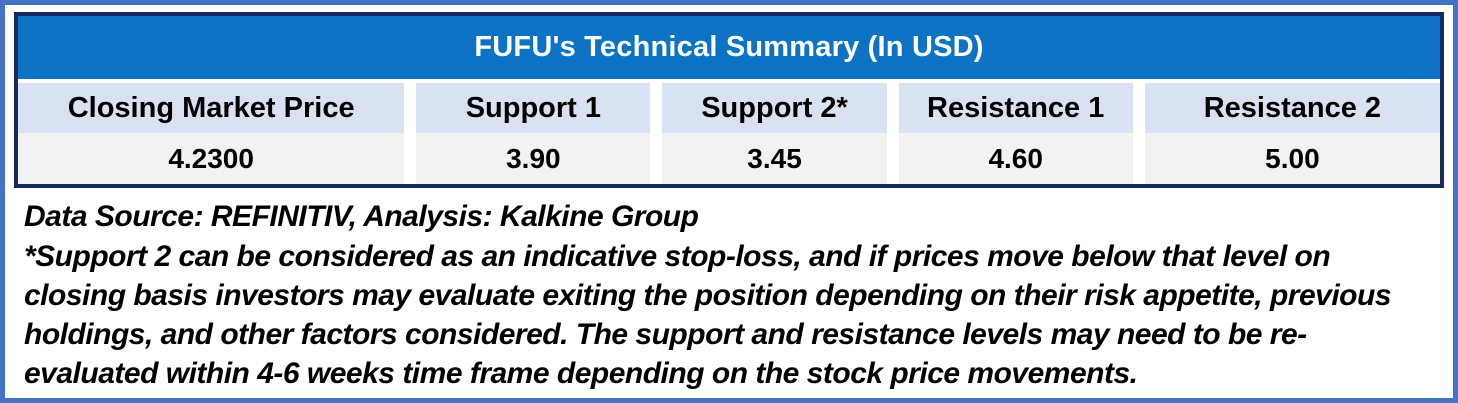  What do you see at coordinates (1292, 158) in the screenshot?
I see `column-value: 5.00` at bounding box center [1292, 158].